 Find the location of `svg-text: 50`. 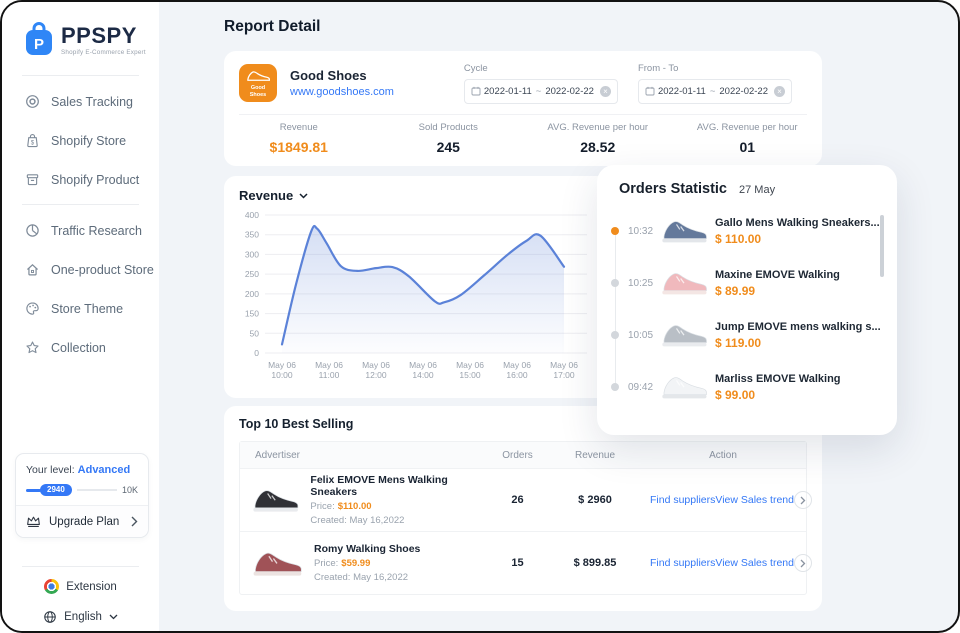

svg-text: 50 is located at coordinates (255, 333).